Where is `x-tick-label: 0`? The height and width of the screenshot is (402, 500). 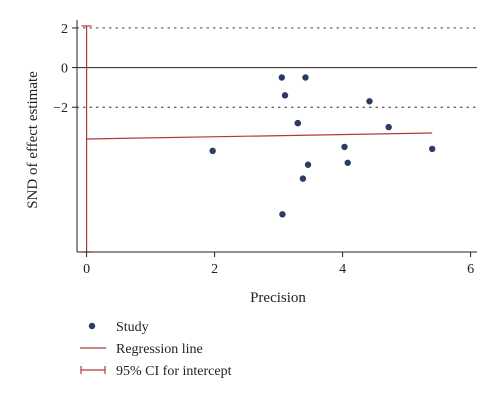 x-tick-label: 0 is located at coordinates (86, 269).